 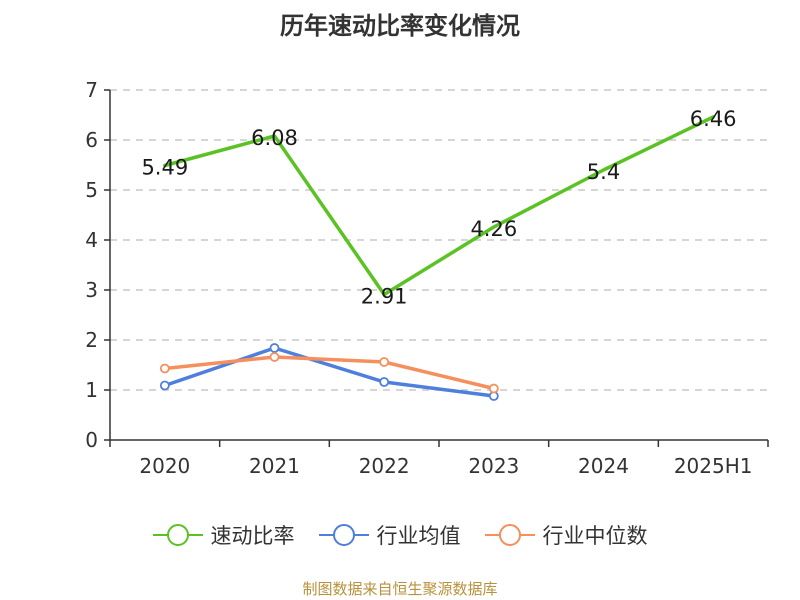 What do you see at coordinates (91, 390) in the screenshot?
I see `y-tick-label-1: 1` at bounding box center [91, 390].